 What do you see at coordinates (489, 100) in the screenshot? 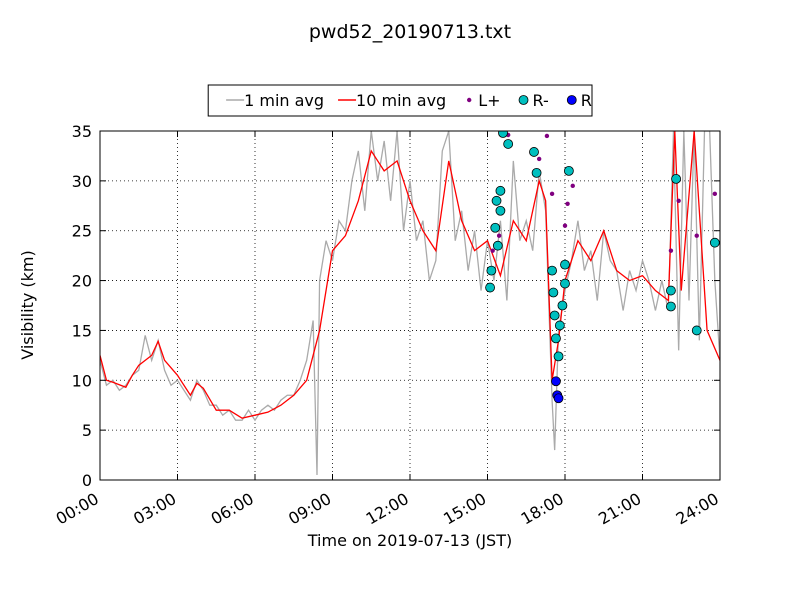
I see `legend-label: L+` at bounding box center [489, 100].